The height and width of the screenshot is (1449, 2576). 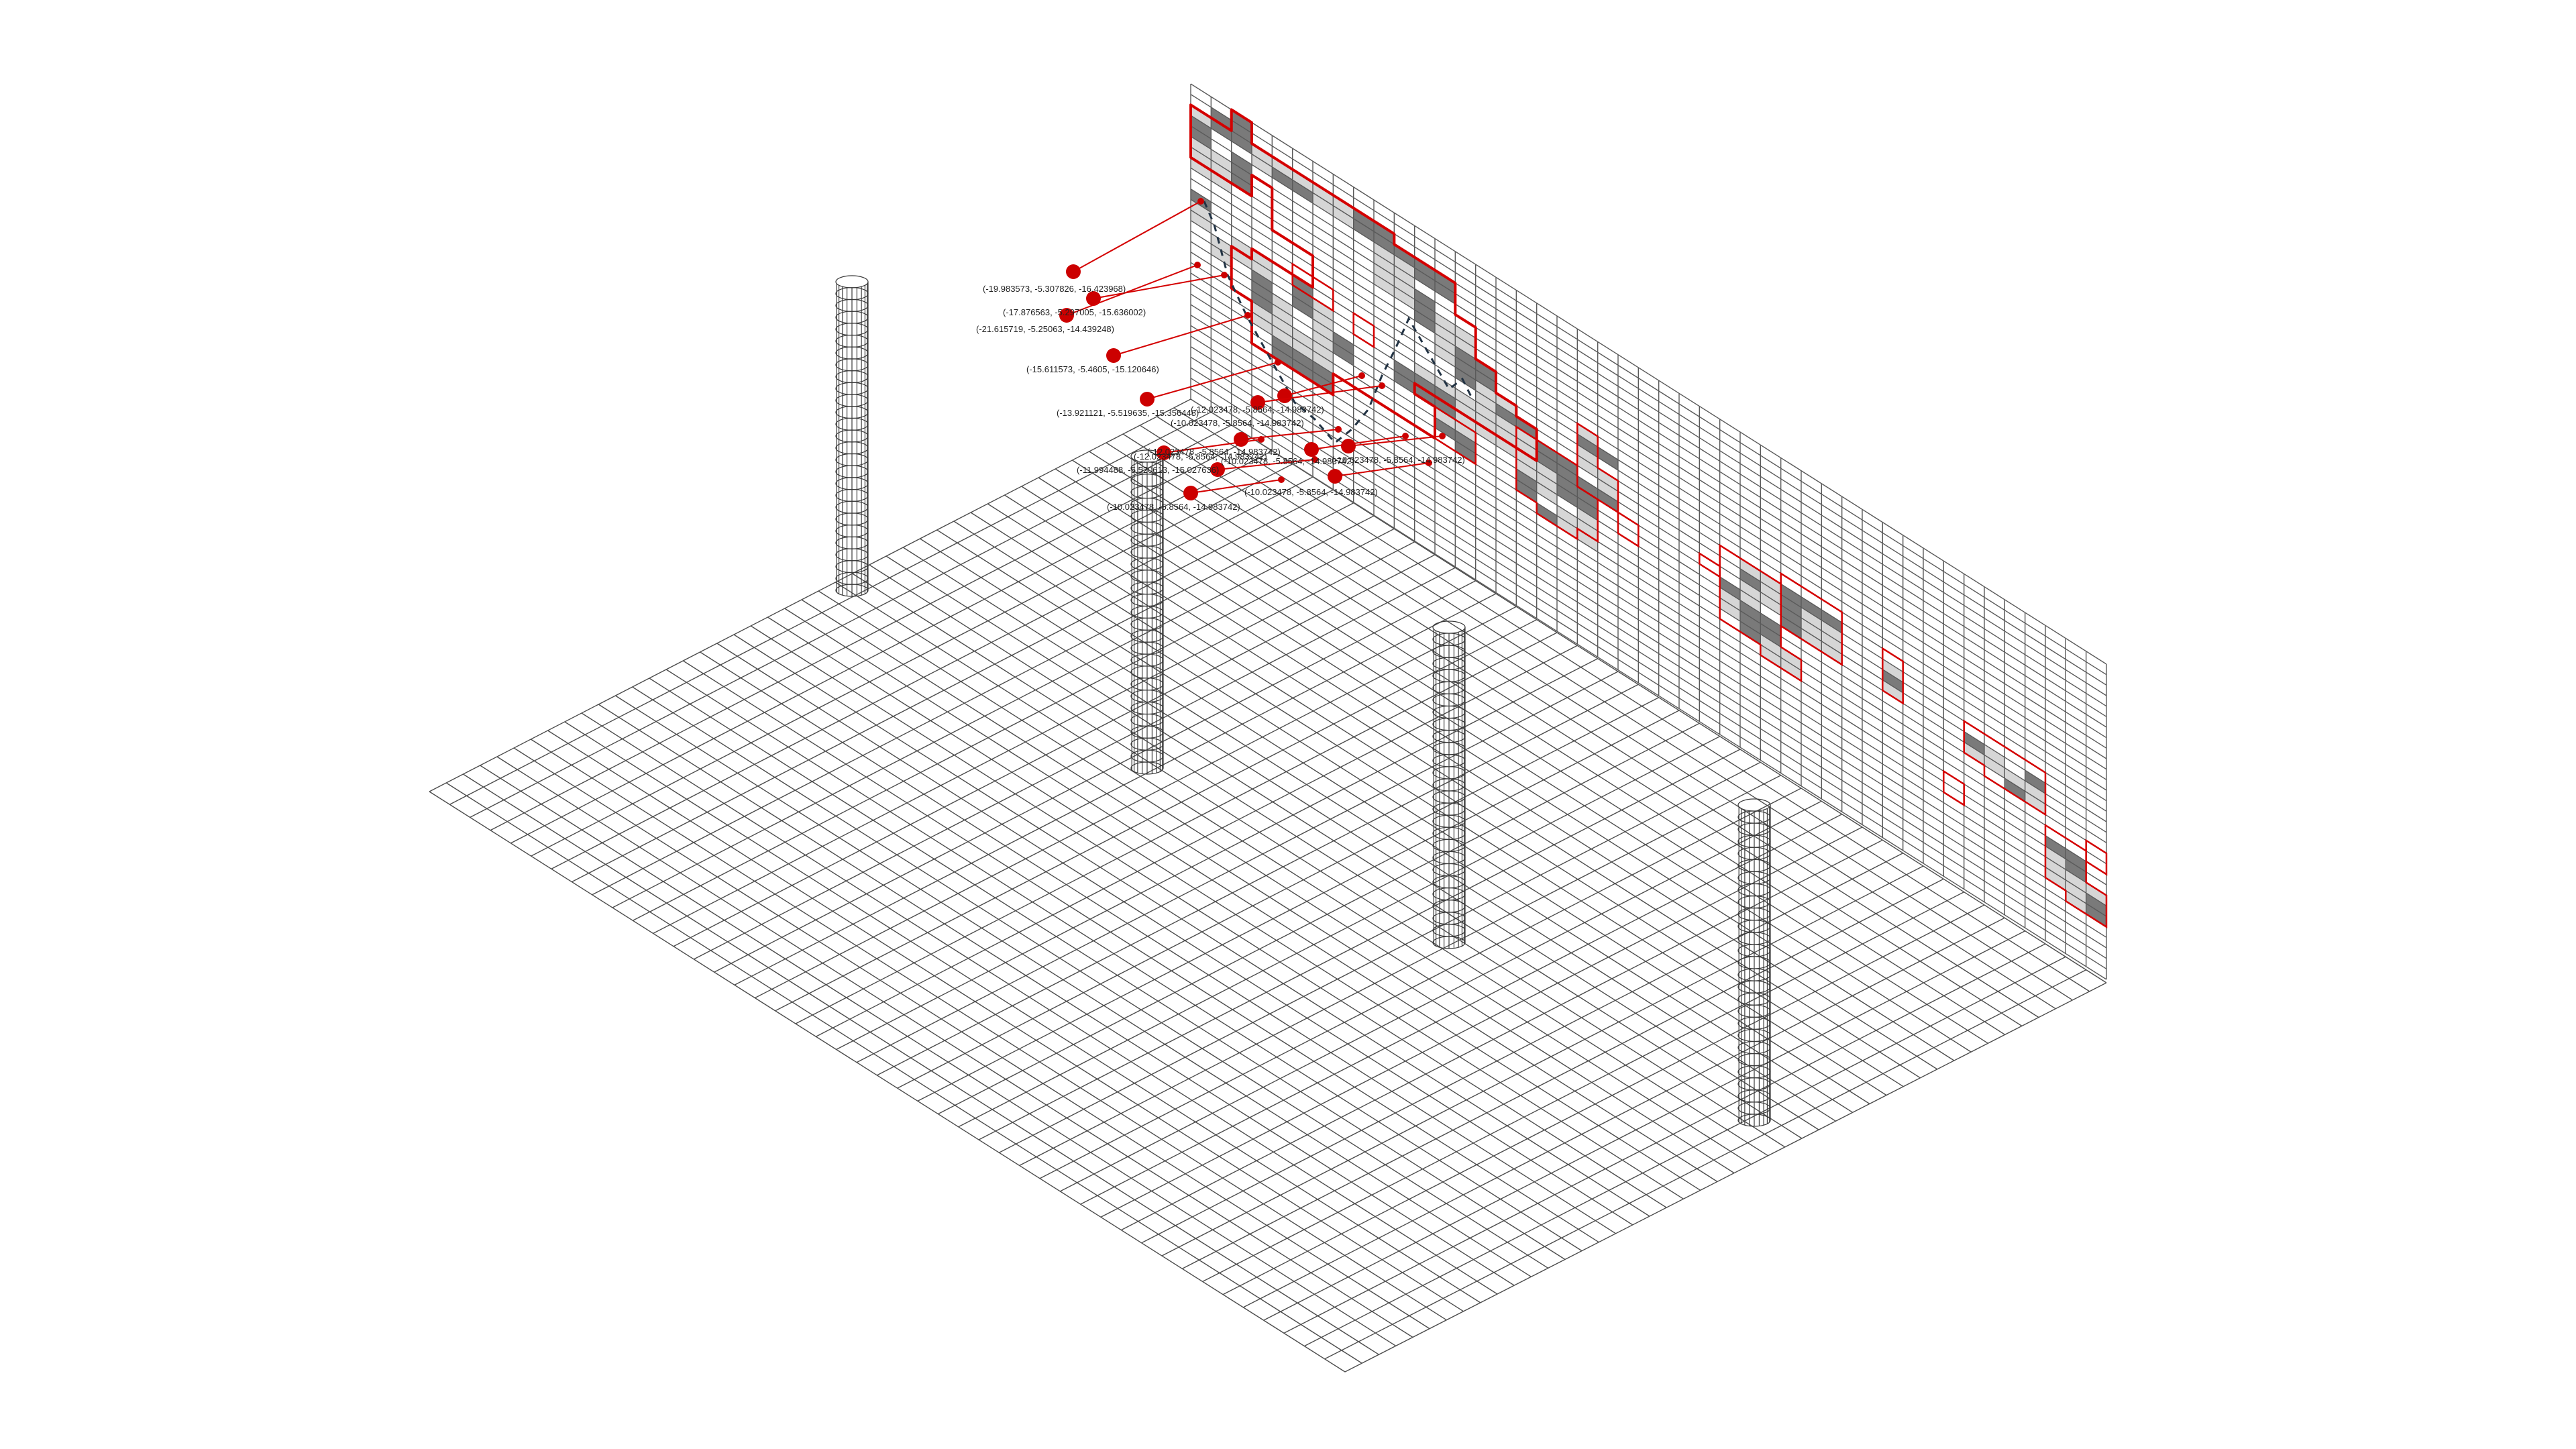 I want to click on coordinate-label: (-19.983573, -5.307826, -16.423968), so click(x=1054, y=289).